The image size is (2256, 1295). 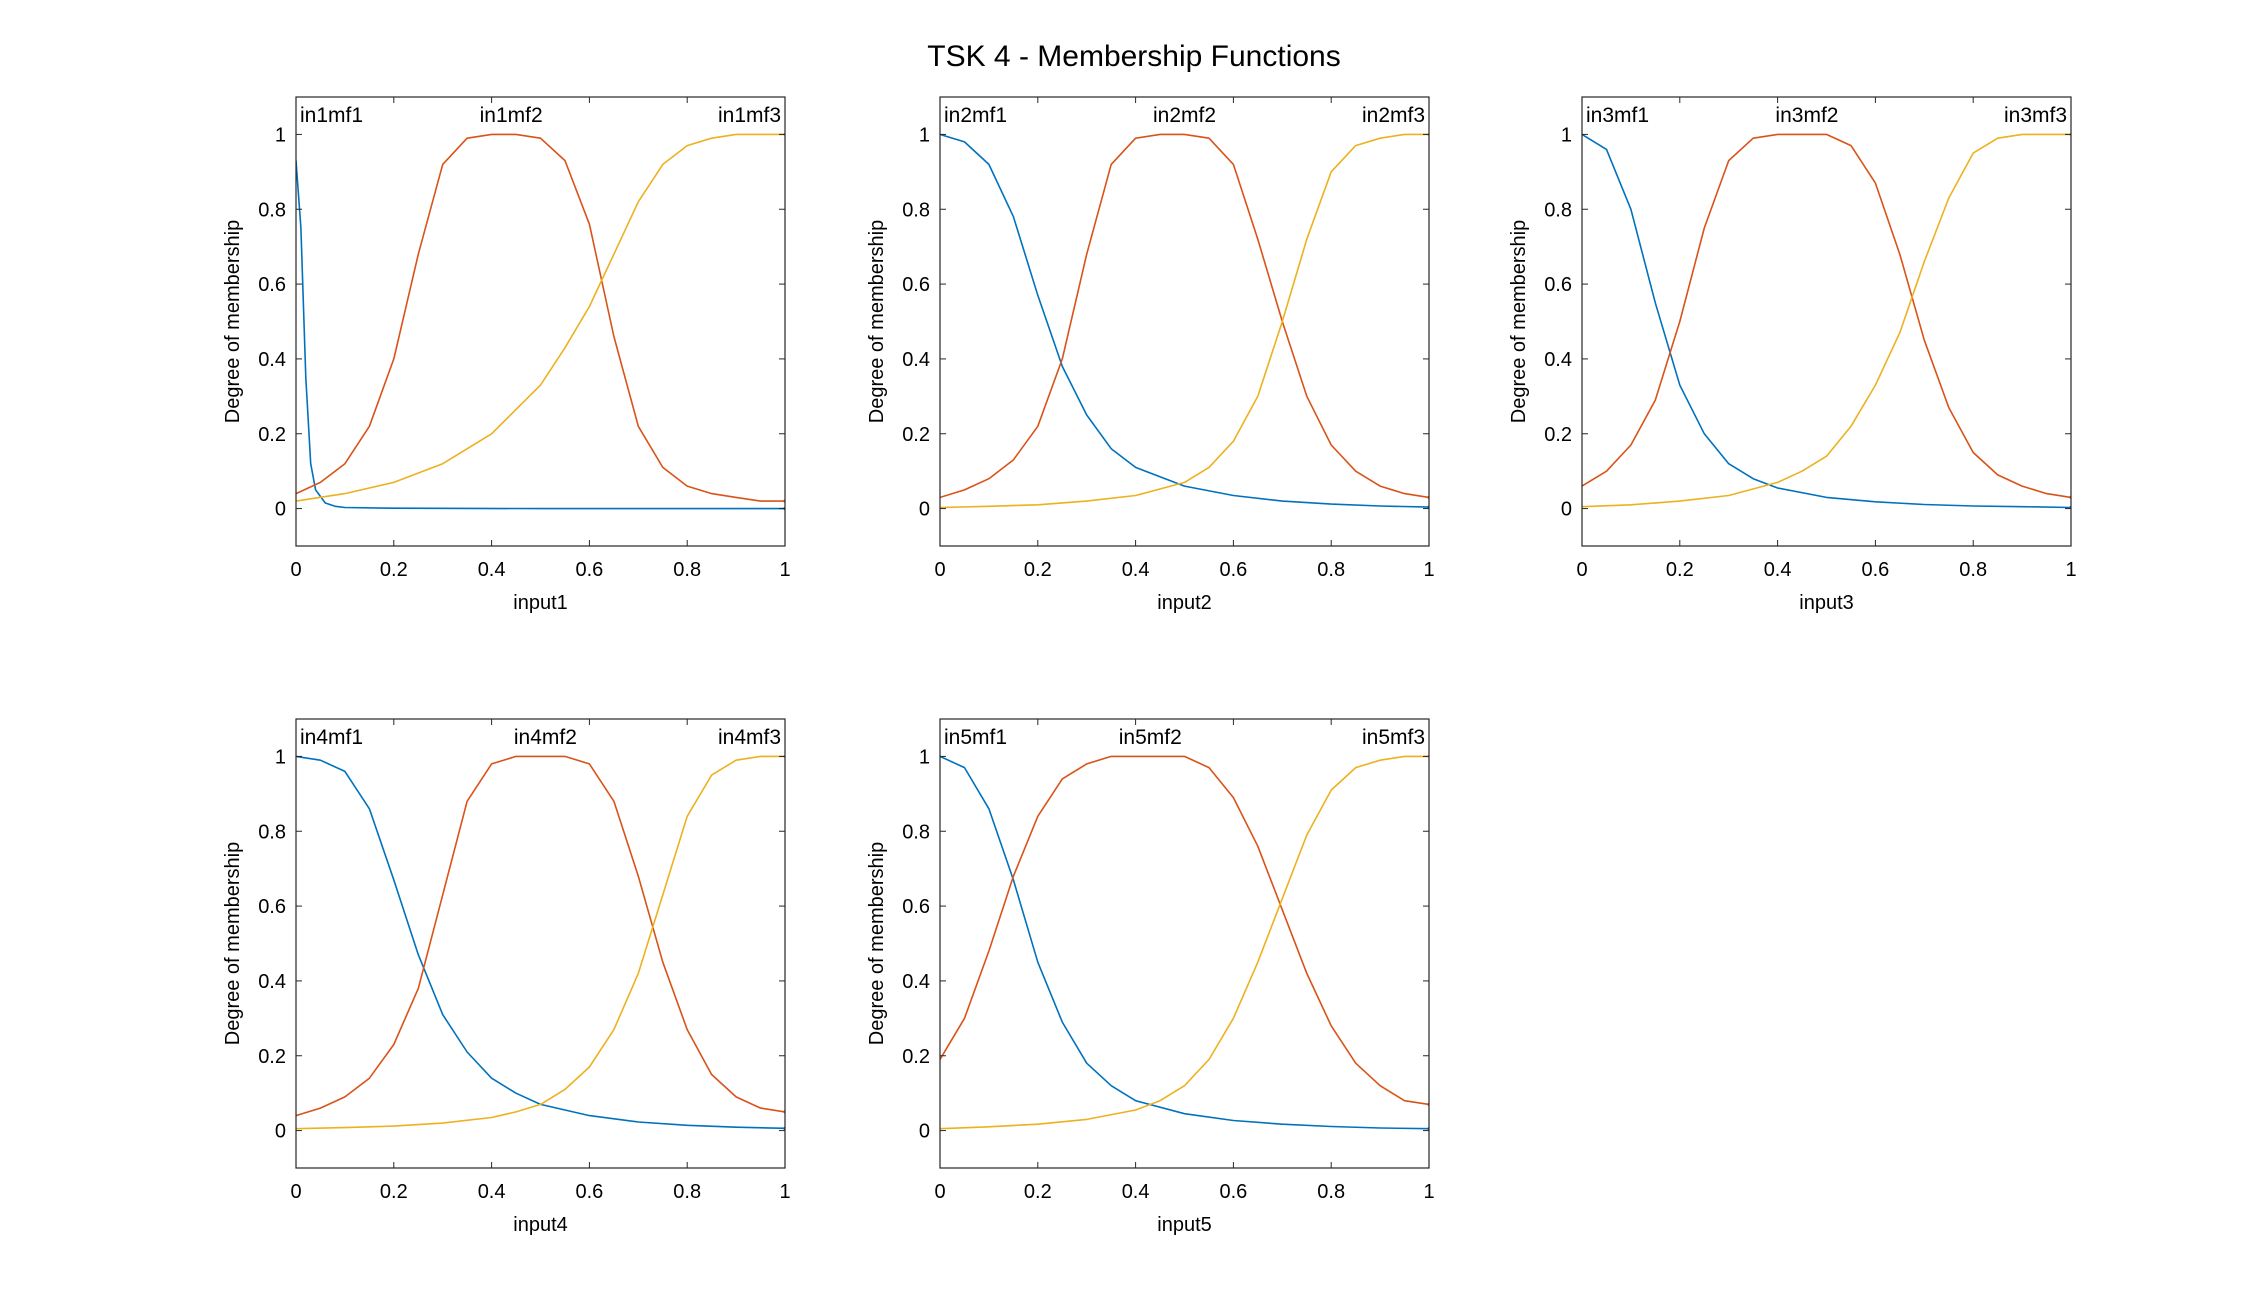 I want to click on series-line-in2mf3, so click(x=1184, y=321).